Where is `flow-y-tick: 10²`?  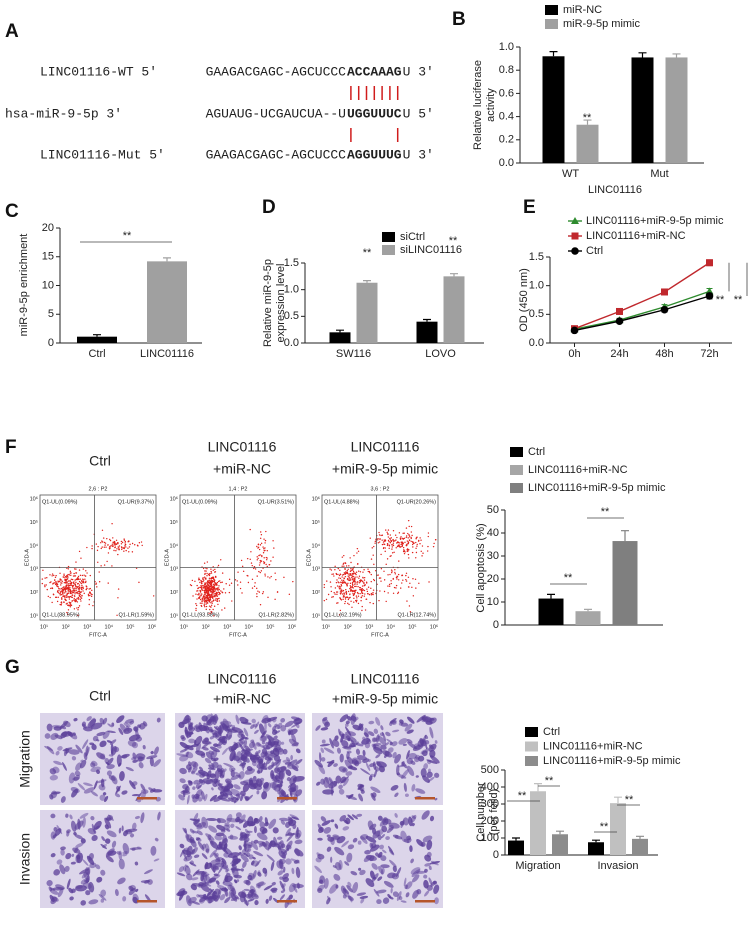 flow-y-tick: 10² is located at coordinates (34, 593).